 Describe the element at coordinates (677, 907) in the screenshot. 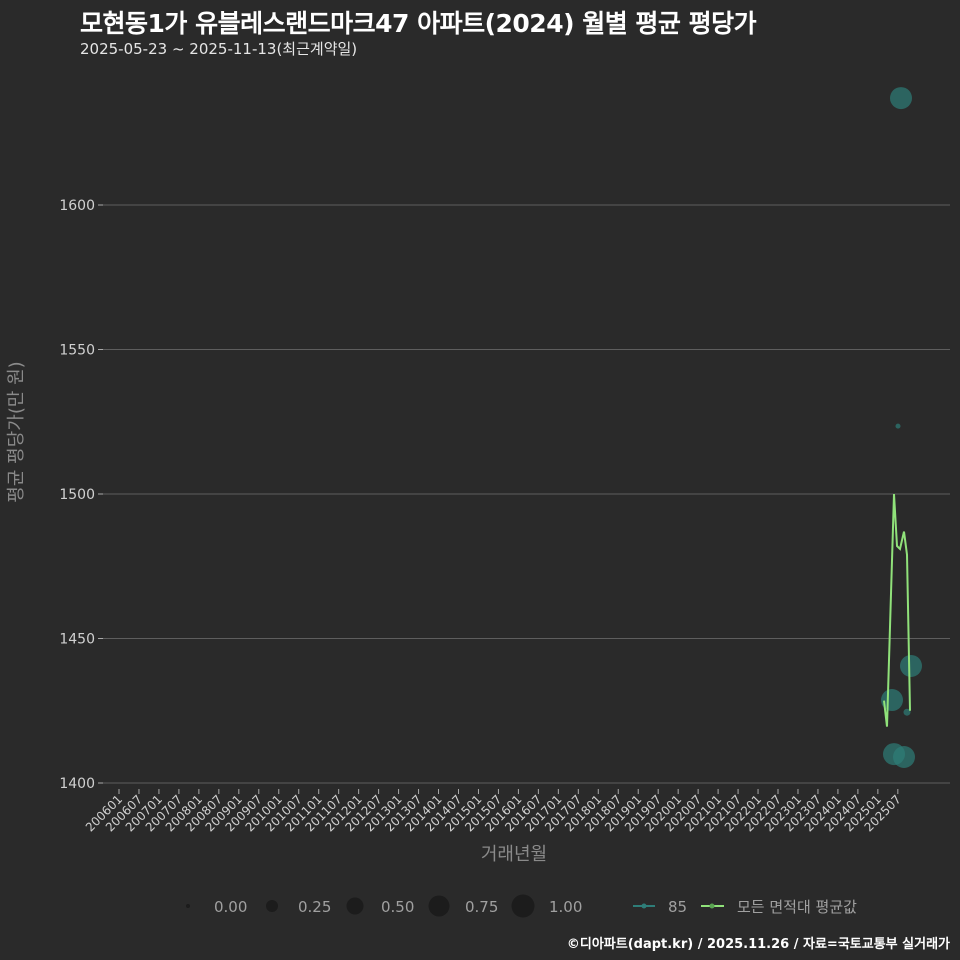

I see `legend-label-85: 85` at that location.